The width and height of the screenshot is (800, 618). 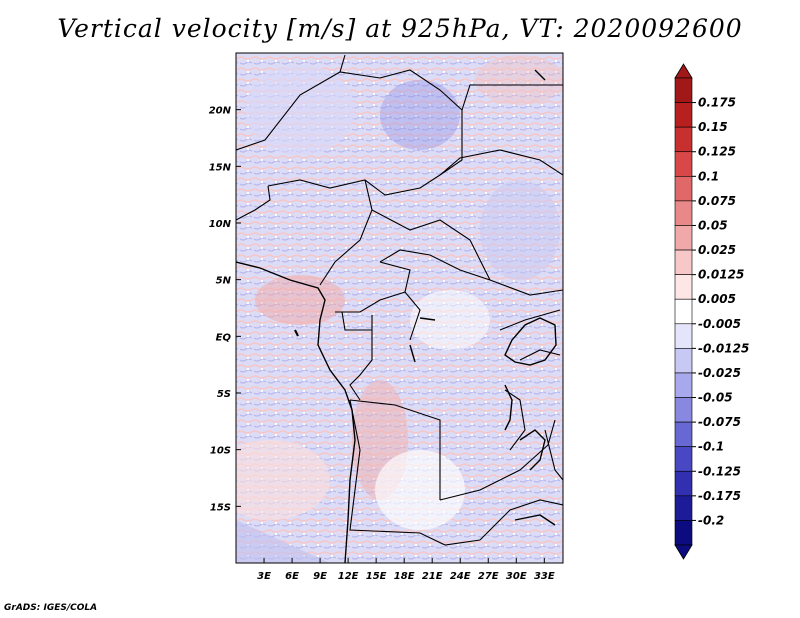 I want to click on colorbar-label: 0.125, so click(x=717, y=152).